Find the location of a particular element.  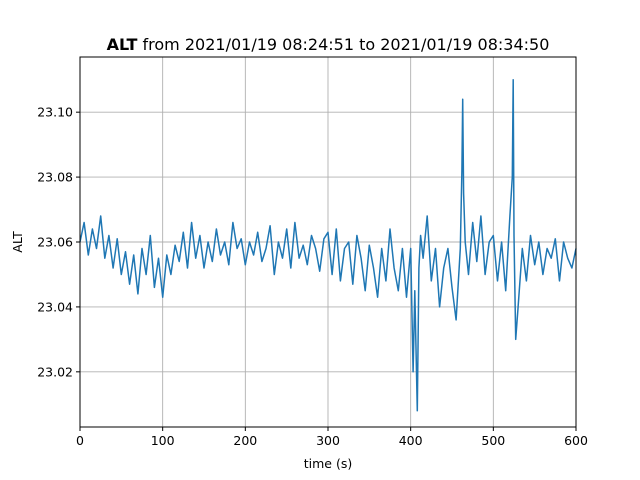

y-axis-label: ALT is located at coordinates (17, 242).